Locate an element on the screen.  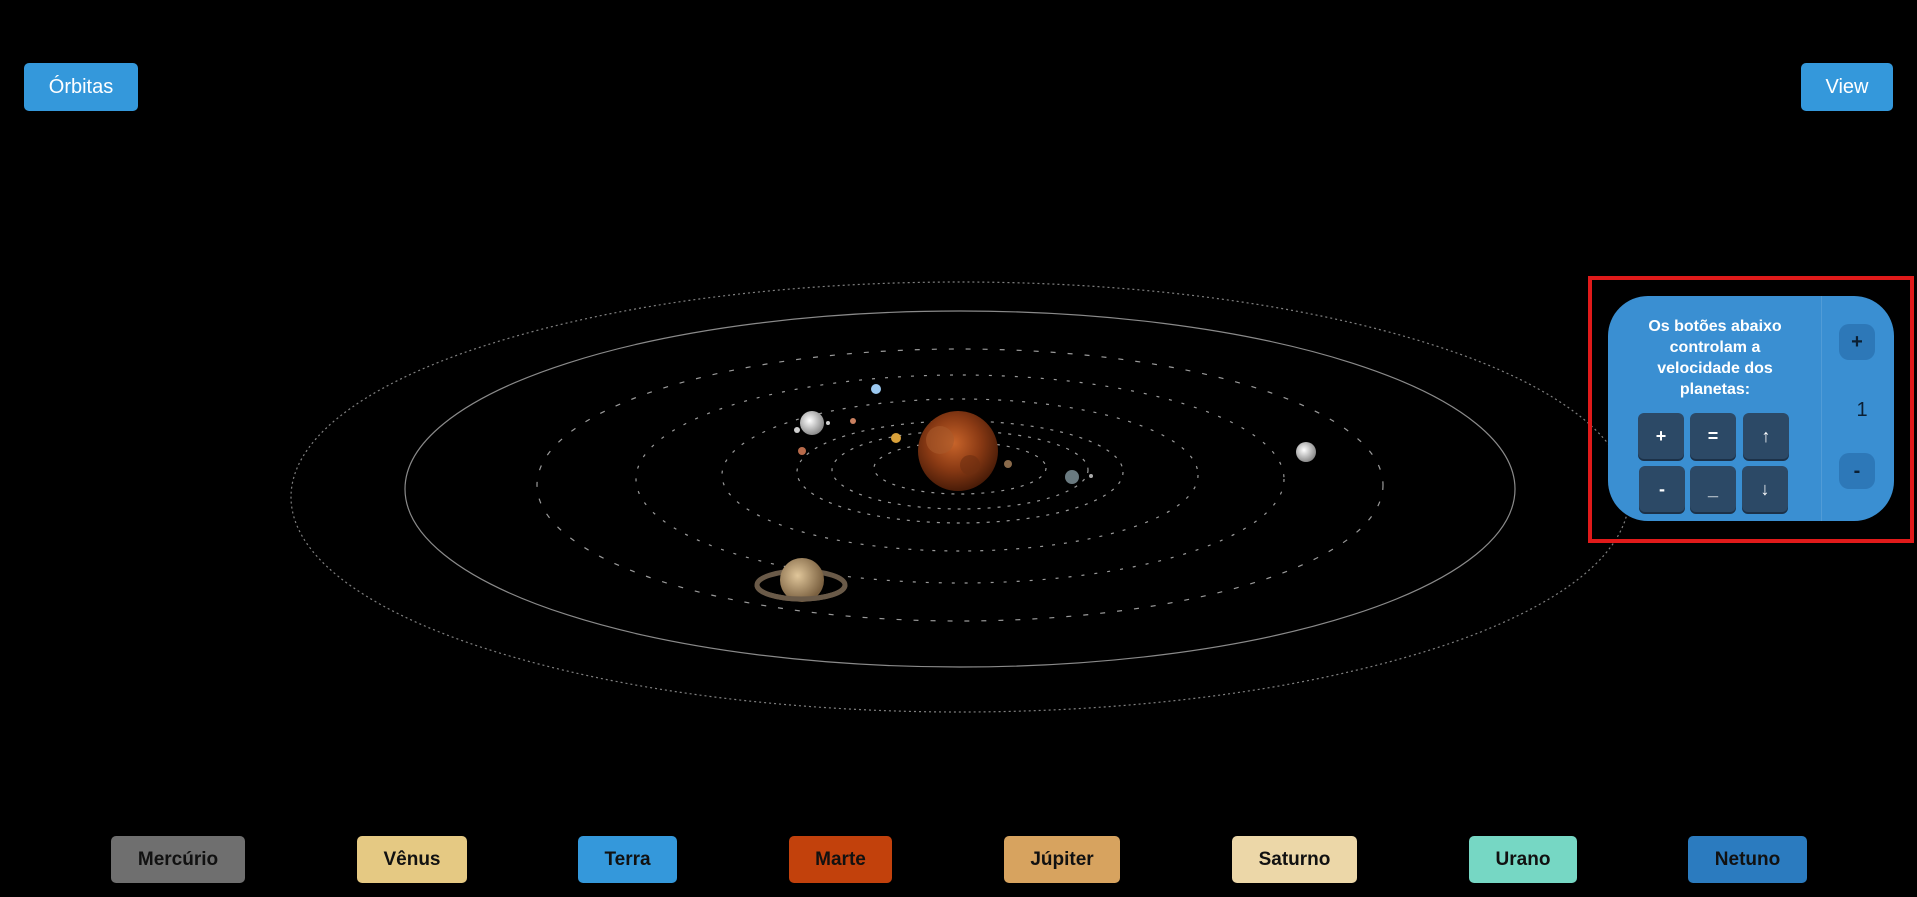
neptune is located at coordinates (1306, 452).